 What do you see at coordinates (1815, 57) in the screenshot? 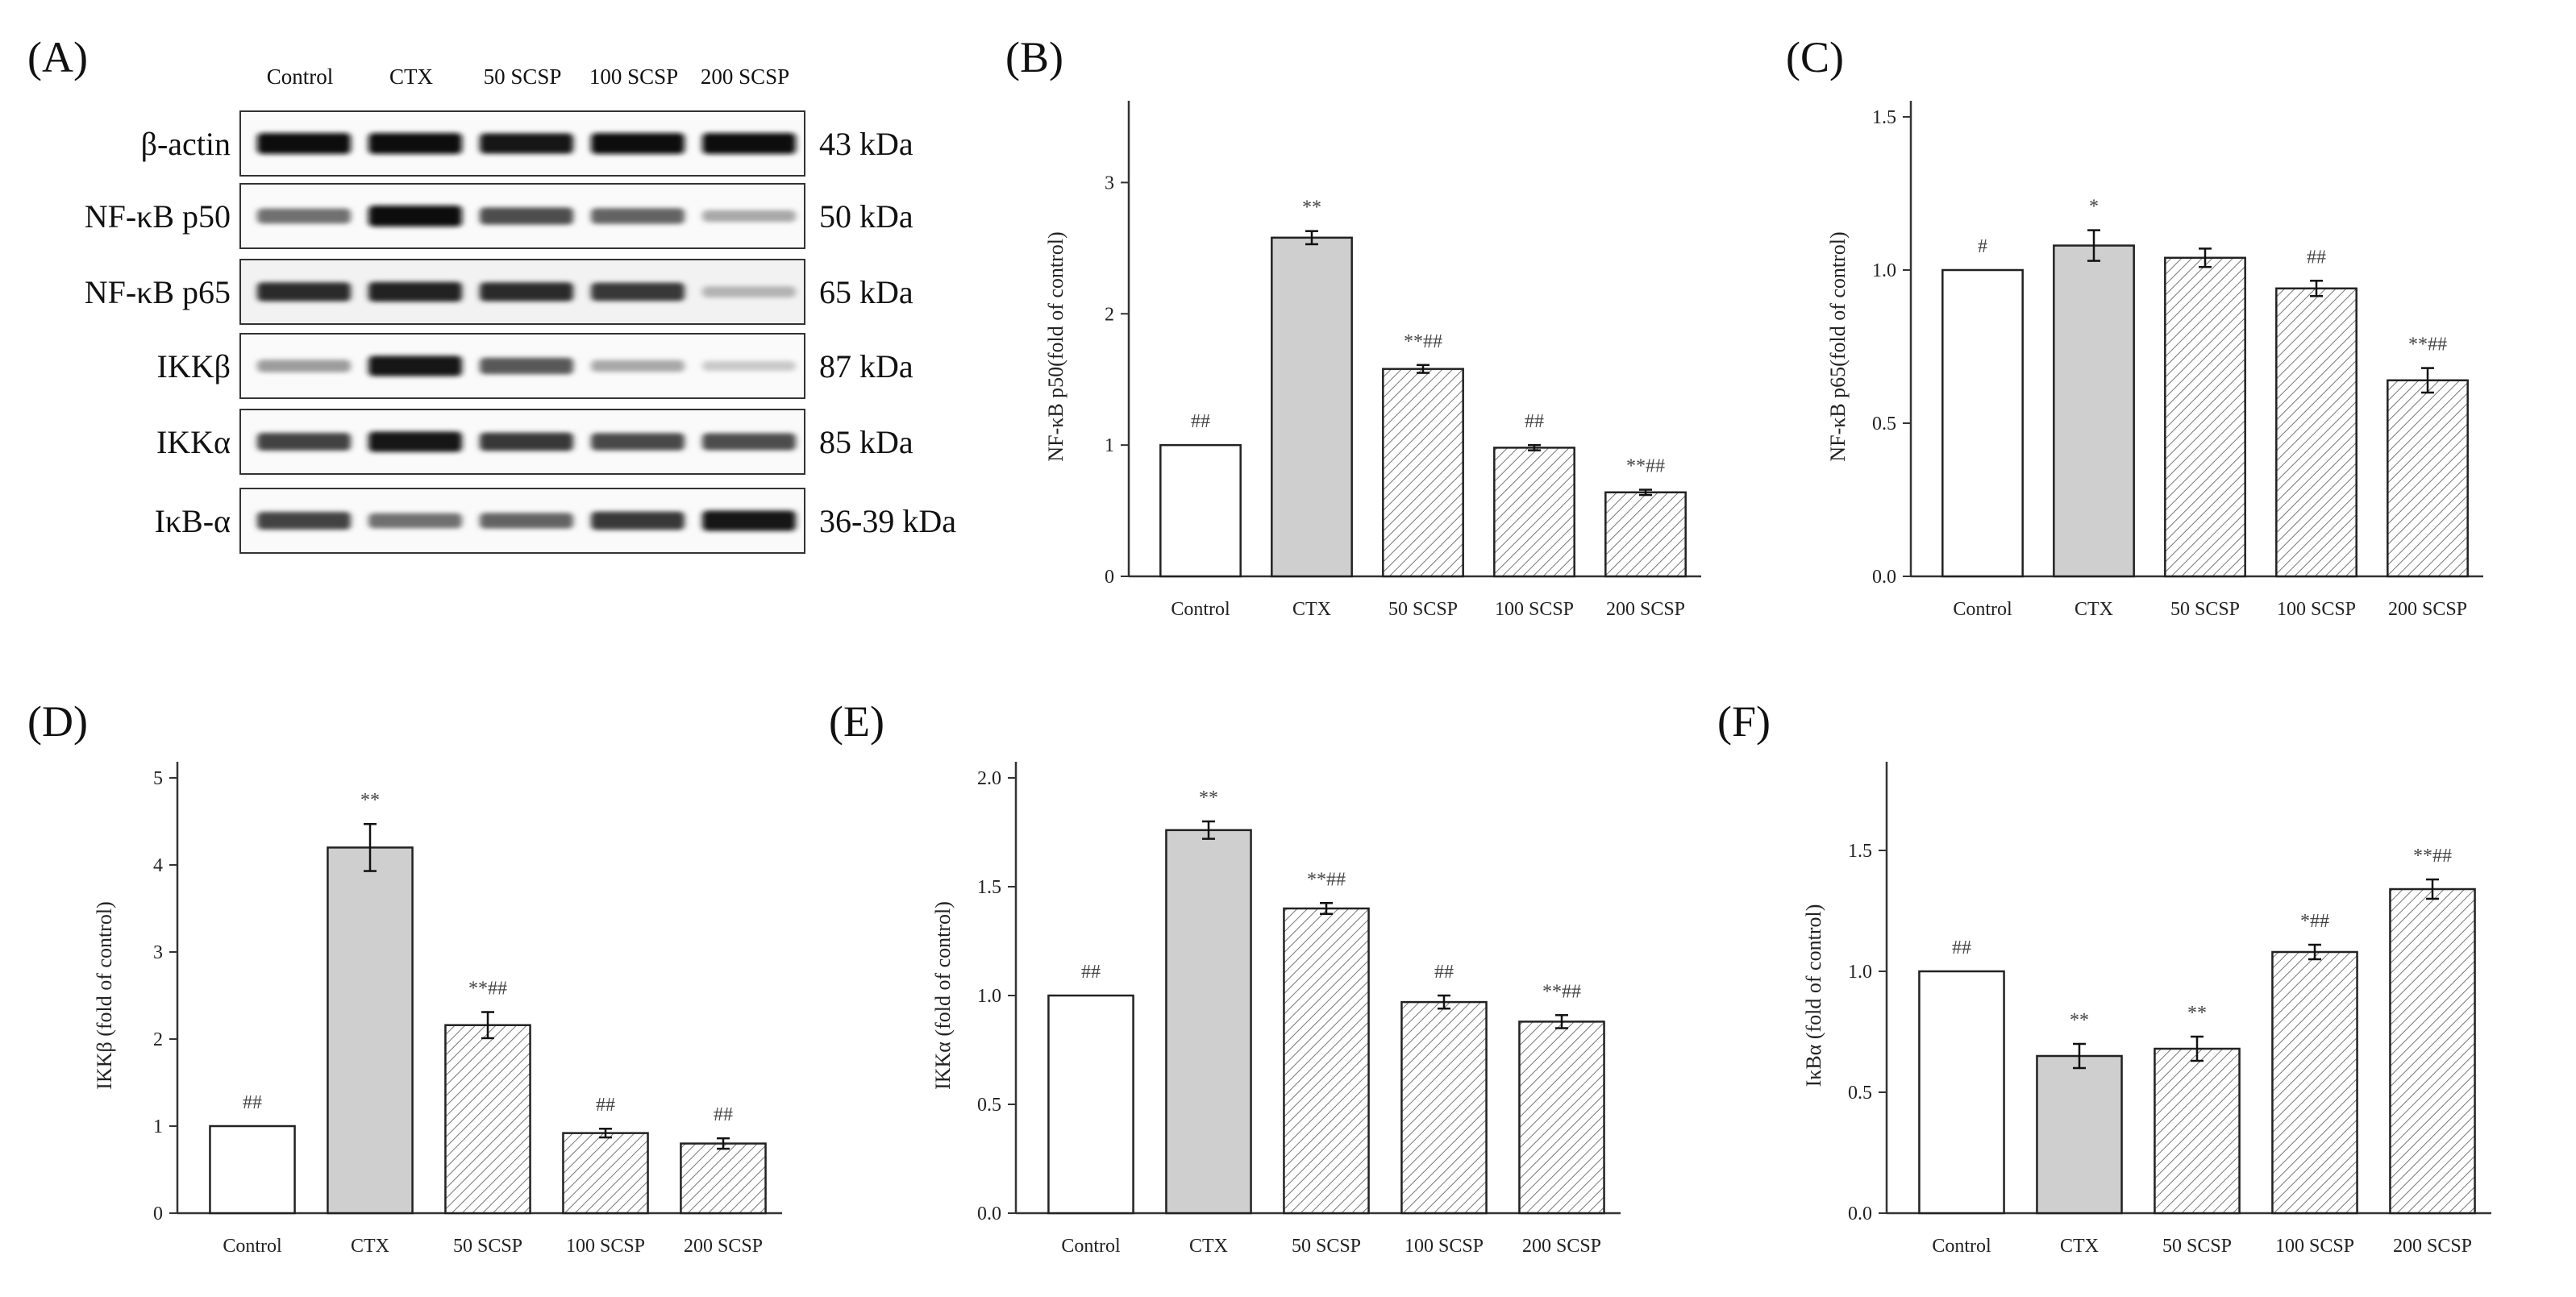
I see `panel-letter-c: (C)` at bounding box center [1815, 57].